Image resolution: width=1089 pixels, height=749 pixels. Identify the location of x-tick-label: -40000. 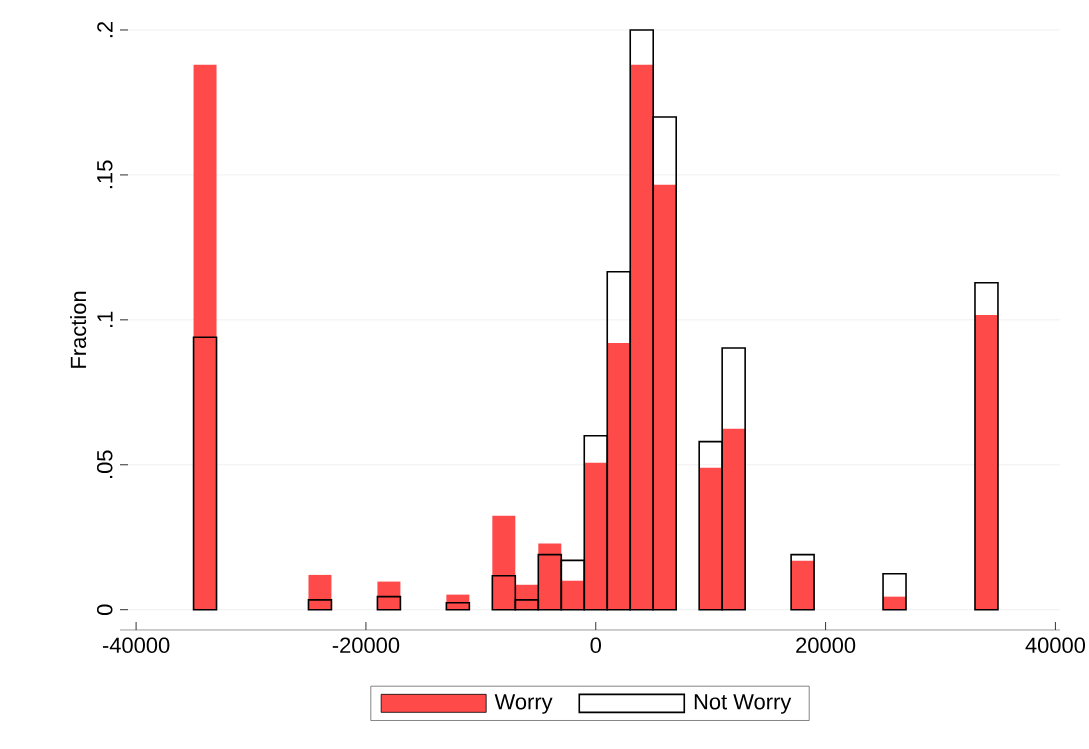
(136, 645).